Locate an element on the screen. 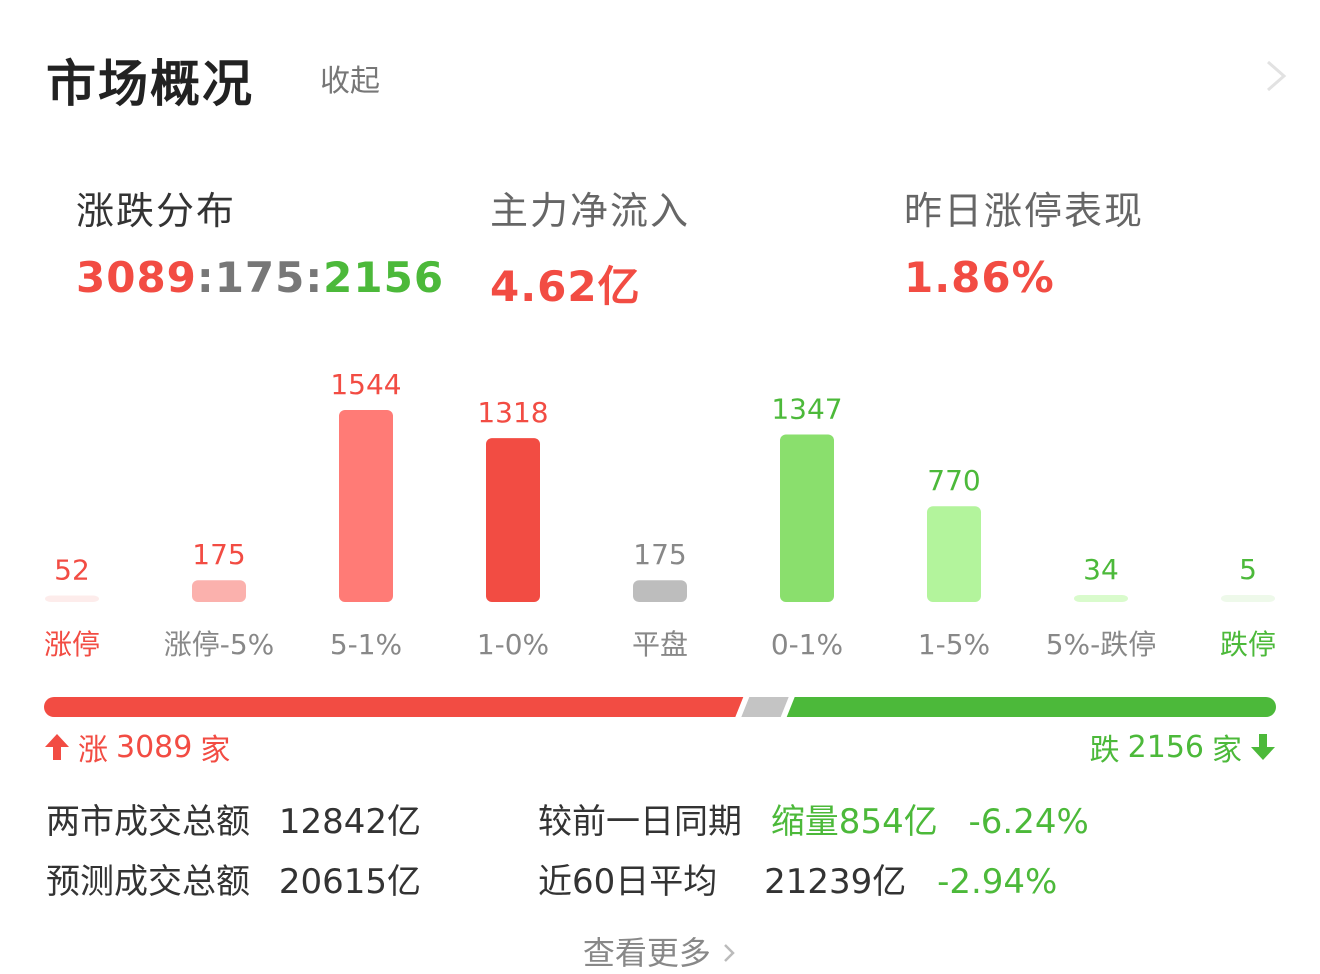  stat-yesterday-limit-up-label: 昨日涨停表现 is located at coordinates (1024, 211).